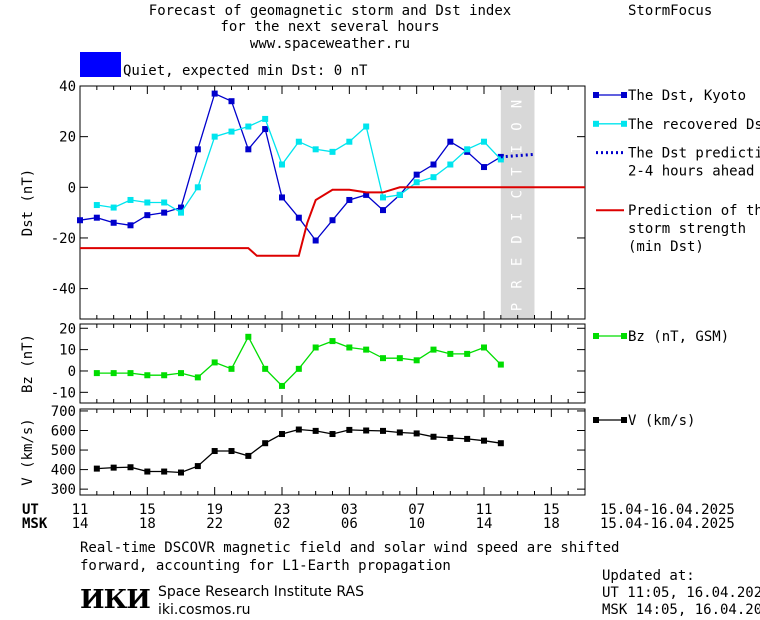 The image size is (760, 620). Describe the element at coordinates (28, 451) in the screenshot. I see `y-axis-label: V (km/s)` at that location.